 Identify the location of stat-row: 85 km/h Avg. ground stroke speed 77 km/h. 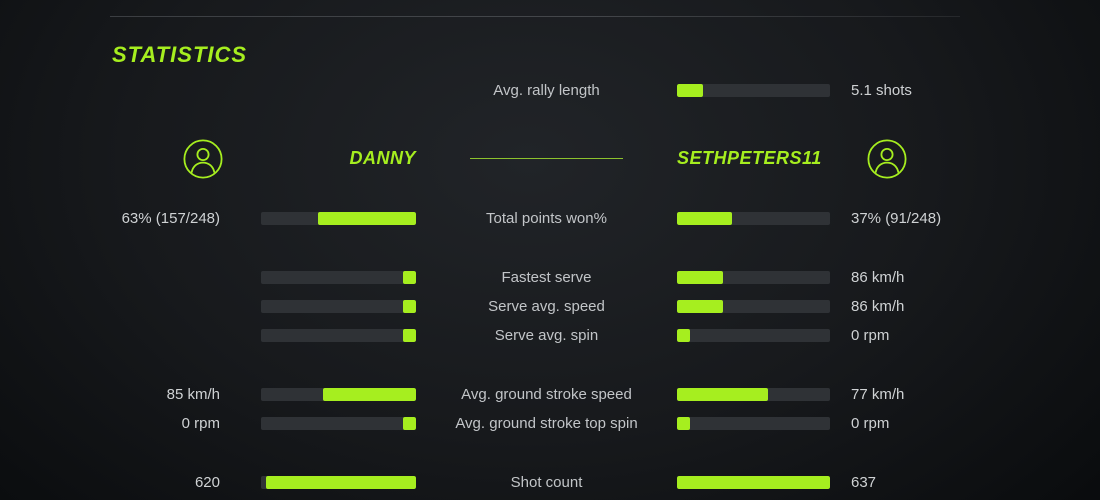
(550, 394).